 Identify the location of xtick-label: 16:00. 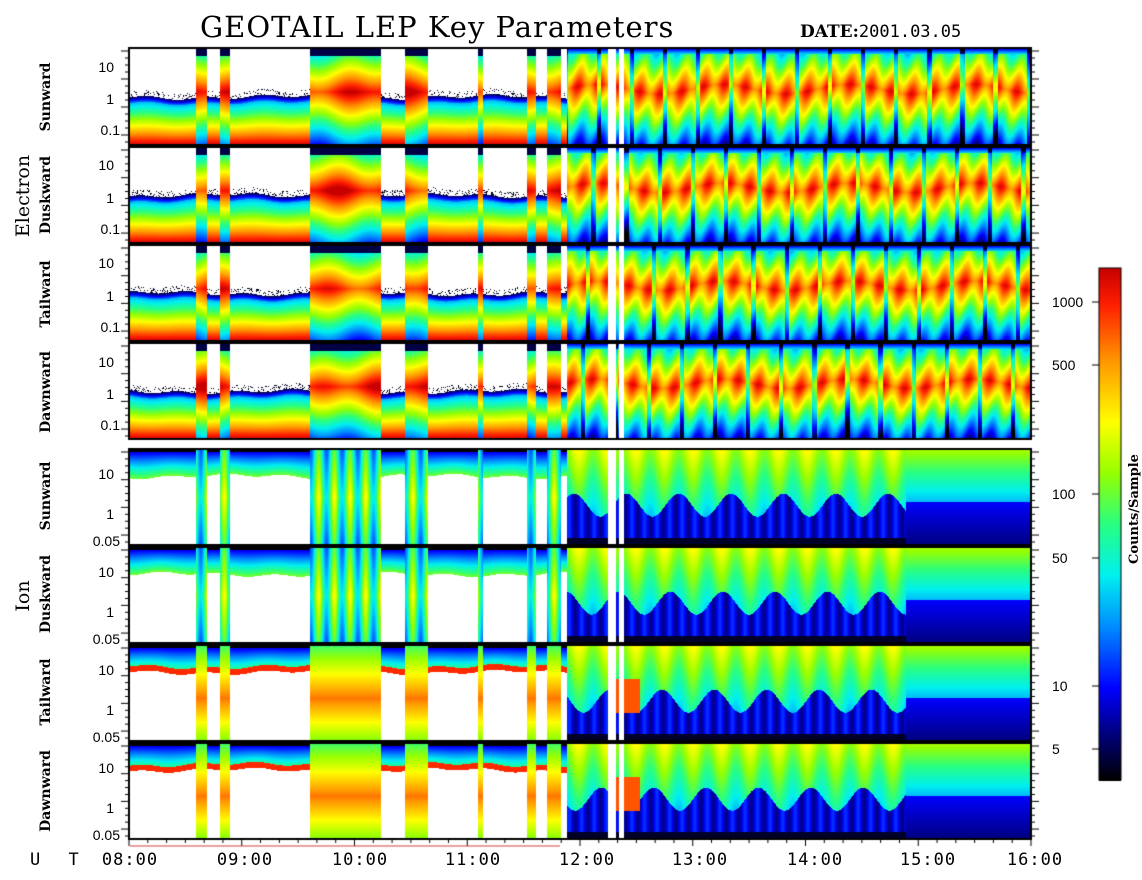
(1035, 860).